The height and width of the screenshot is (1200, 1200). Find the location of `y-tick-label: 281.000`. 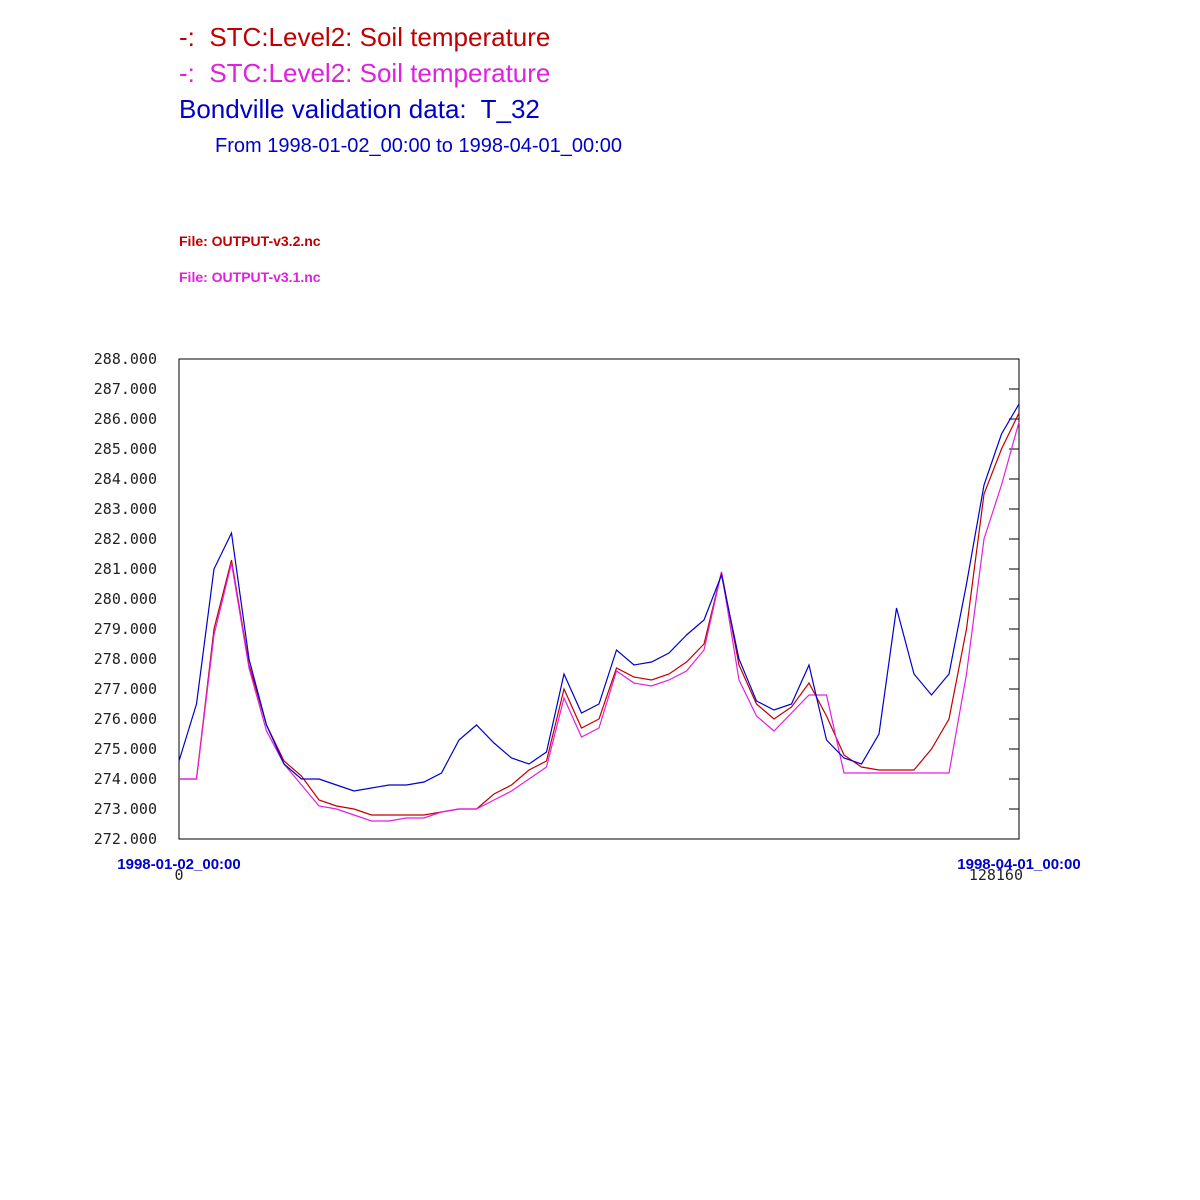

y-tick-label: 281.000 is located at coordinates (125, 569).